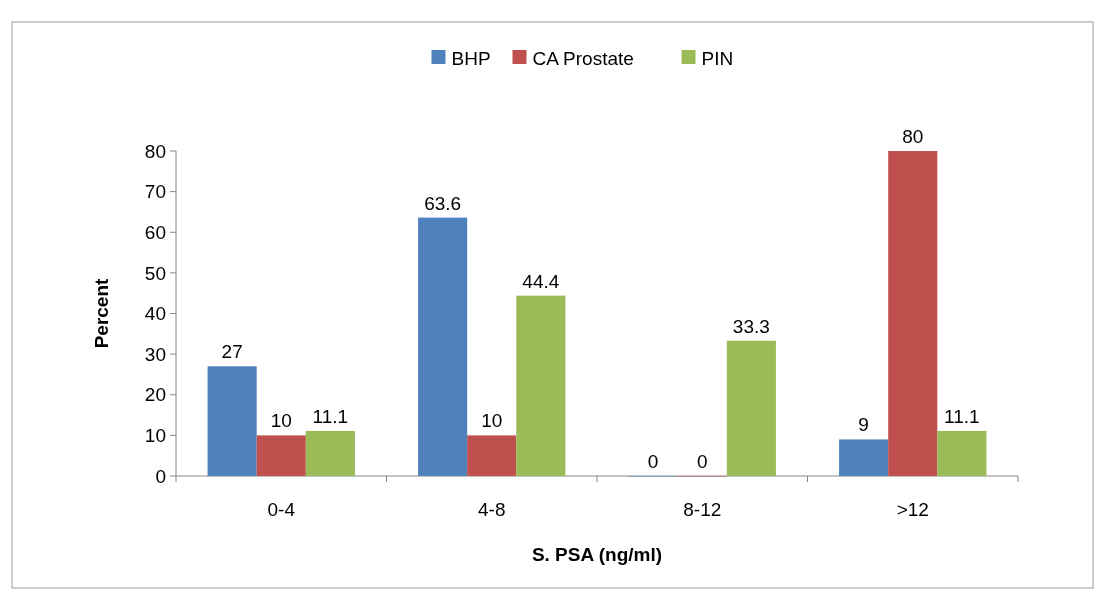 The height and width of the screenshot is (592, 1105). What do you see at coordinates (863, 425) in the screenshot?
I see `data-label: 9` at bounding box center [863, 425].